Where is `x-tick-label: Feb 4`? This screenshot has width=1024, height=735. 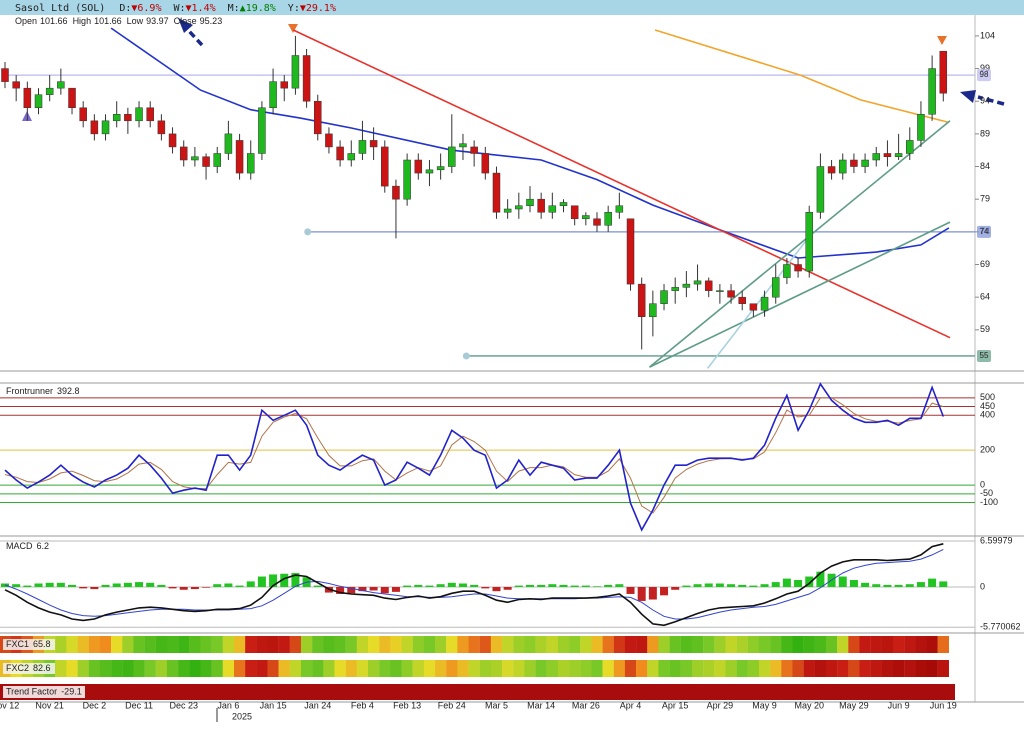 x-tick-label: Feb 4 is located at coordinates (362, 705).